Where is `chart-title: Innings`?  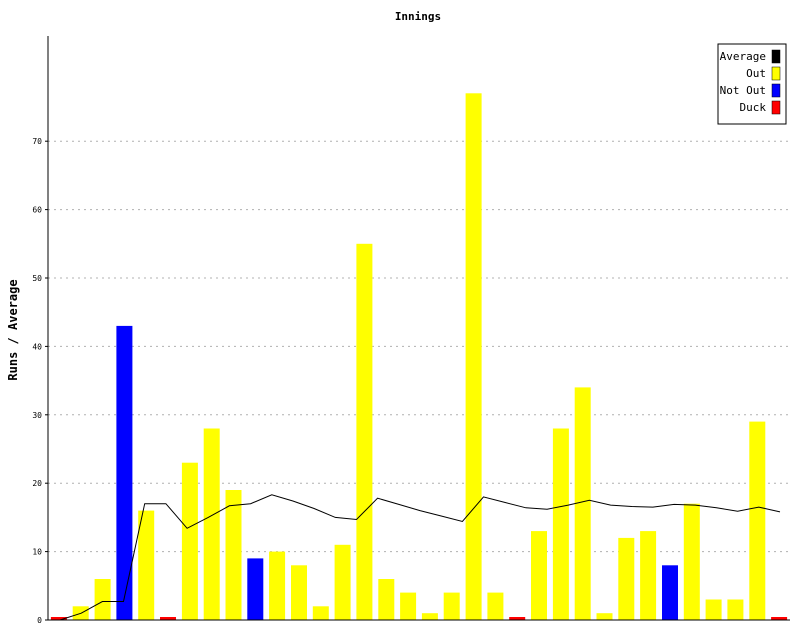 chart-title: Innings is located at coordinates (418, 16).